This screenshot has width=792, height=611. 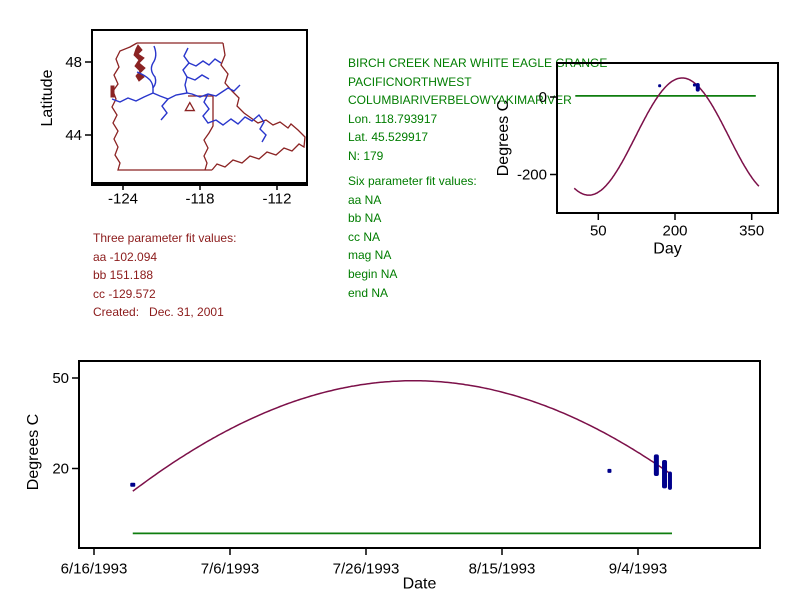 I want to click on rivers, so click(x=189, y=94).